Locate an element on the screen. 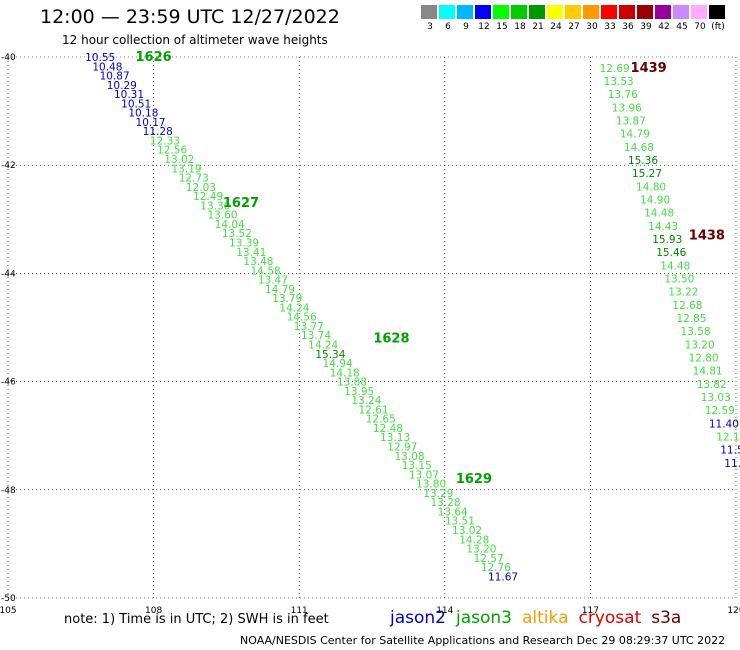 The width and height of the screenshot is (740, 650). track-id-label: 1439 is located at coordinates (649, 68).